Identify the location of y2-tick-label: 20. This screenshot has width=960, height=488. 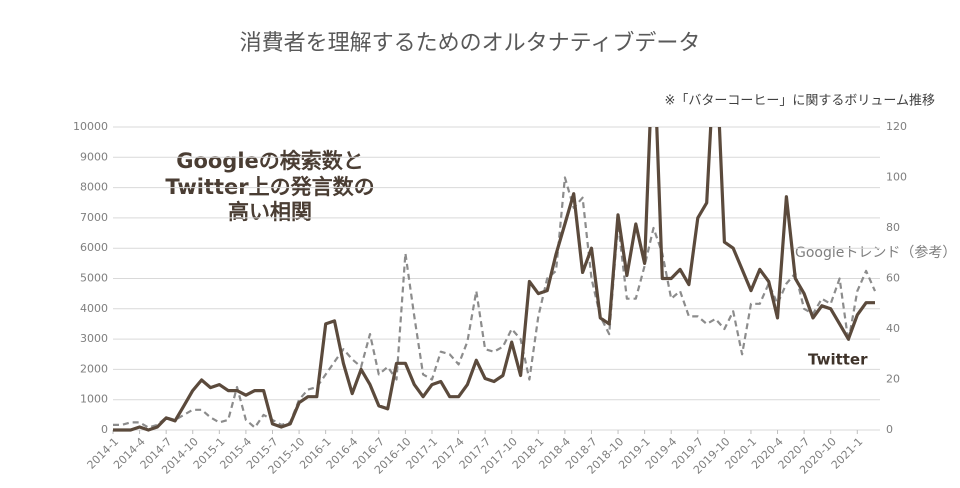
(893, 379).